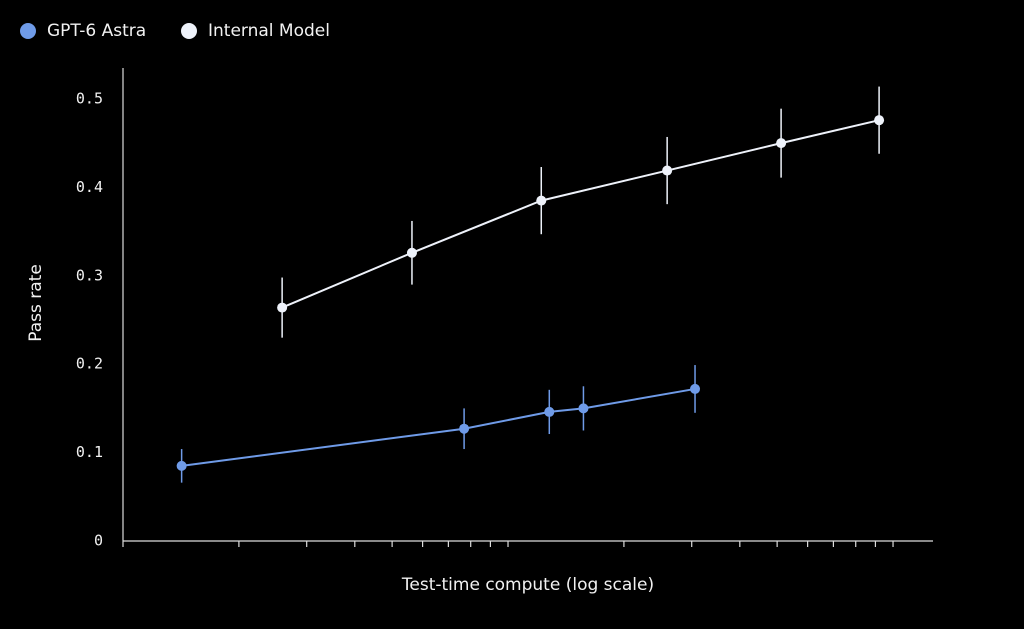  Describe the element at coordinates (36, 303) in the screenshot. I see `y-axis-label: Pass rate` at that location.